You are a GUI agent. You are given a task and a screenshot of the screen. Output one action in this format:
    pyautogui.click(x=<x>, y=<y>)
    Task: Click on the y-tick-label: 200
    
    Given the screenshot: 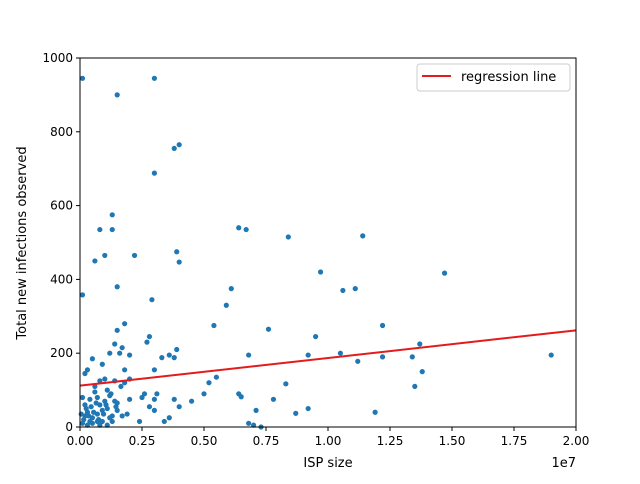 What is the action you would take?
    pyautogui.click(x=61, y=353)
    